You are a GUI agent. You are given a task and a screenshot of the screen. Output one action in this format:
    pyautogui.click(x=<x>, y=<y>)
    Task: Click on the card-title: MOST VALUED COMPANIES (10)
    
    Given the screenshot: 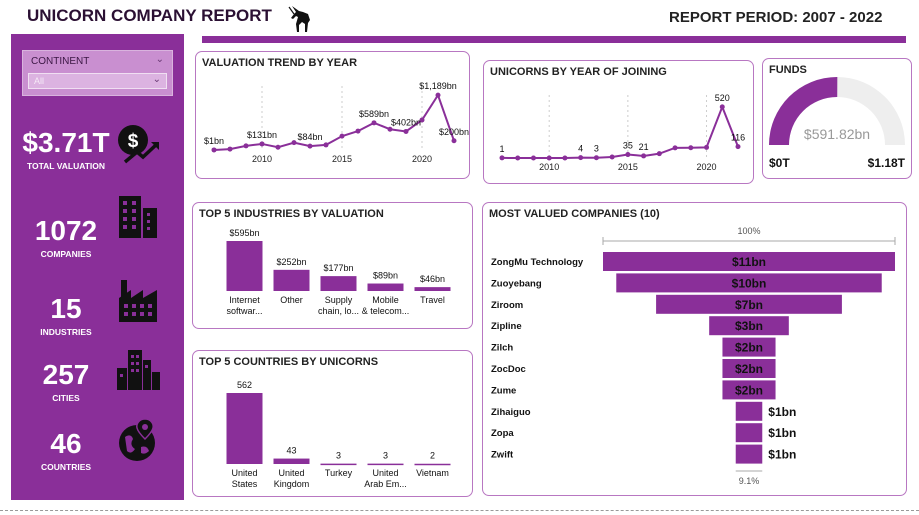 What is the action you would take?
    pyautogui.click(x=574, y=214)
    